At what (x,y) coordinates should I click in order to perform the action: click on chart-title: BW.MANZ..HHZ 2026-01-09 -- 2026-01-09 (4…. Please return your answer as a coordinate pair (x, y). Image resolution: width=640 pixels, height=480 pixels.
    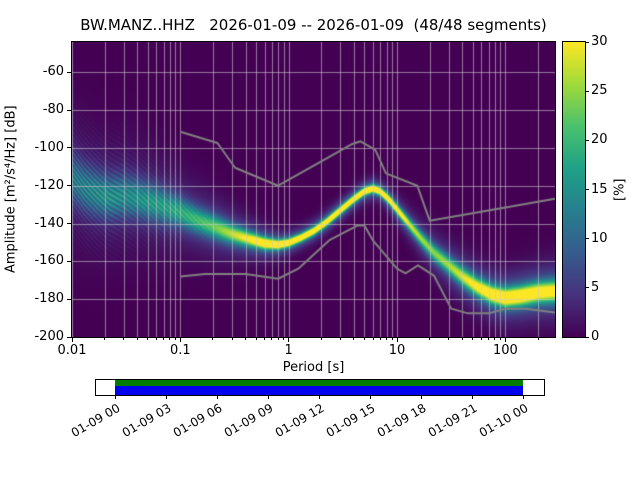
    Looking at the image, I should click on (313, 25).